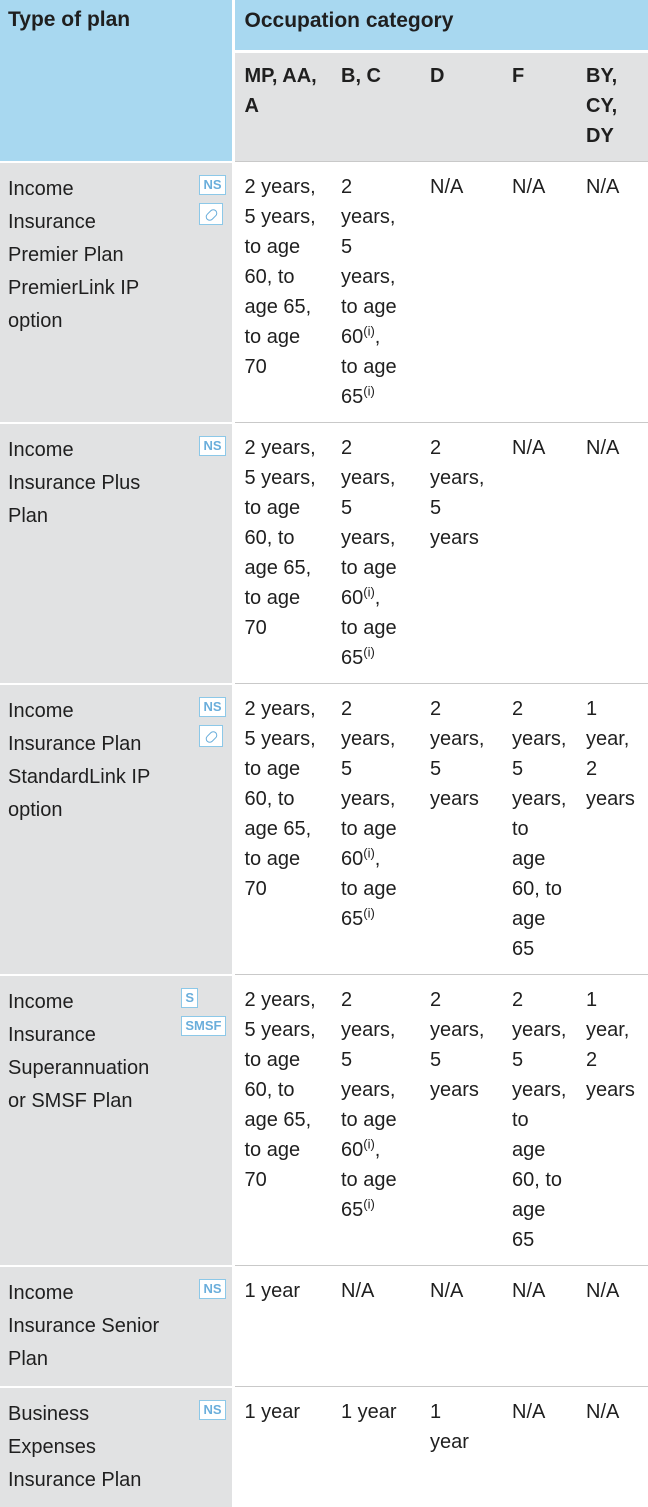 The height and width of the screenshot is (1507, 648). I want to click on value-cell: 2 years, 5 years, to age 60, to age 65, so click(539, 1120).